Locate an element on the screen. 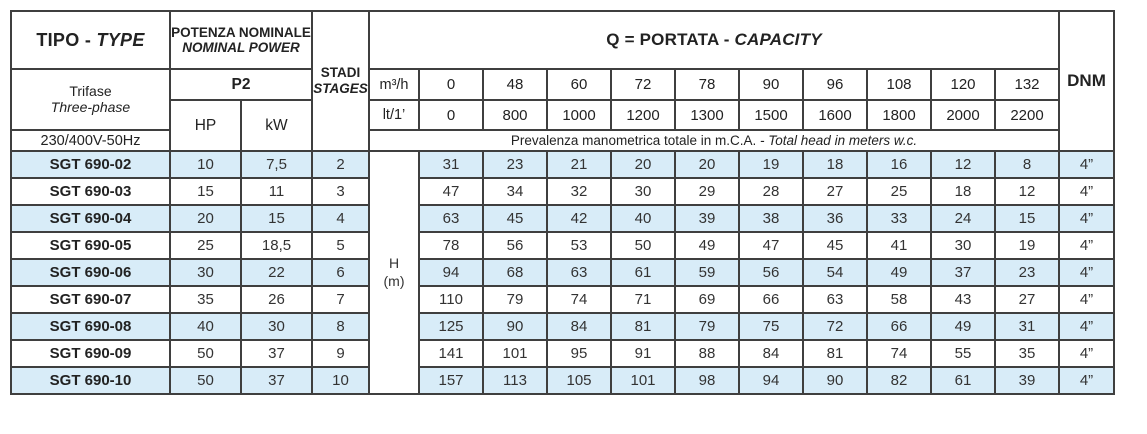 Image resolution: width=1147 pixels, height=434 pixels. head-value-cell: 61 is located at coordinates (643, 272).